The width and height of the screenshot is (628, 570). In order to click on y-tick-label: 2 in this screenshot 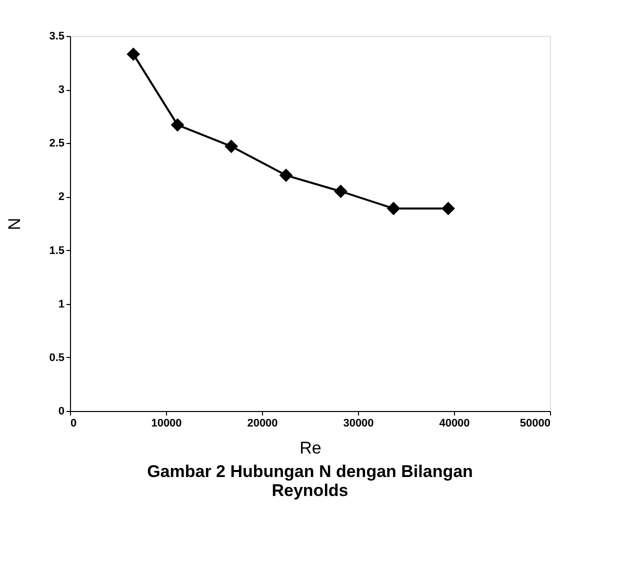, I will do `click(61, 197)`.